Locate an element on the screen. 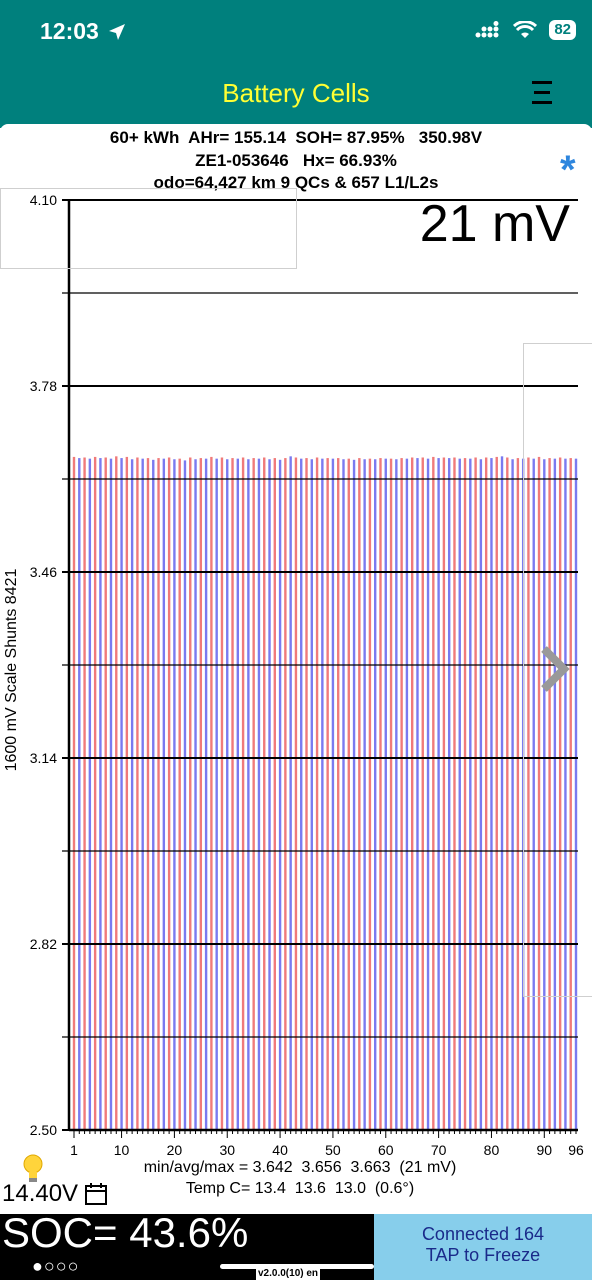 The width and height of the screenshot is (592, 1280). star-icon: * is located at coordinates (568, 170).